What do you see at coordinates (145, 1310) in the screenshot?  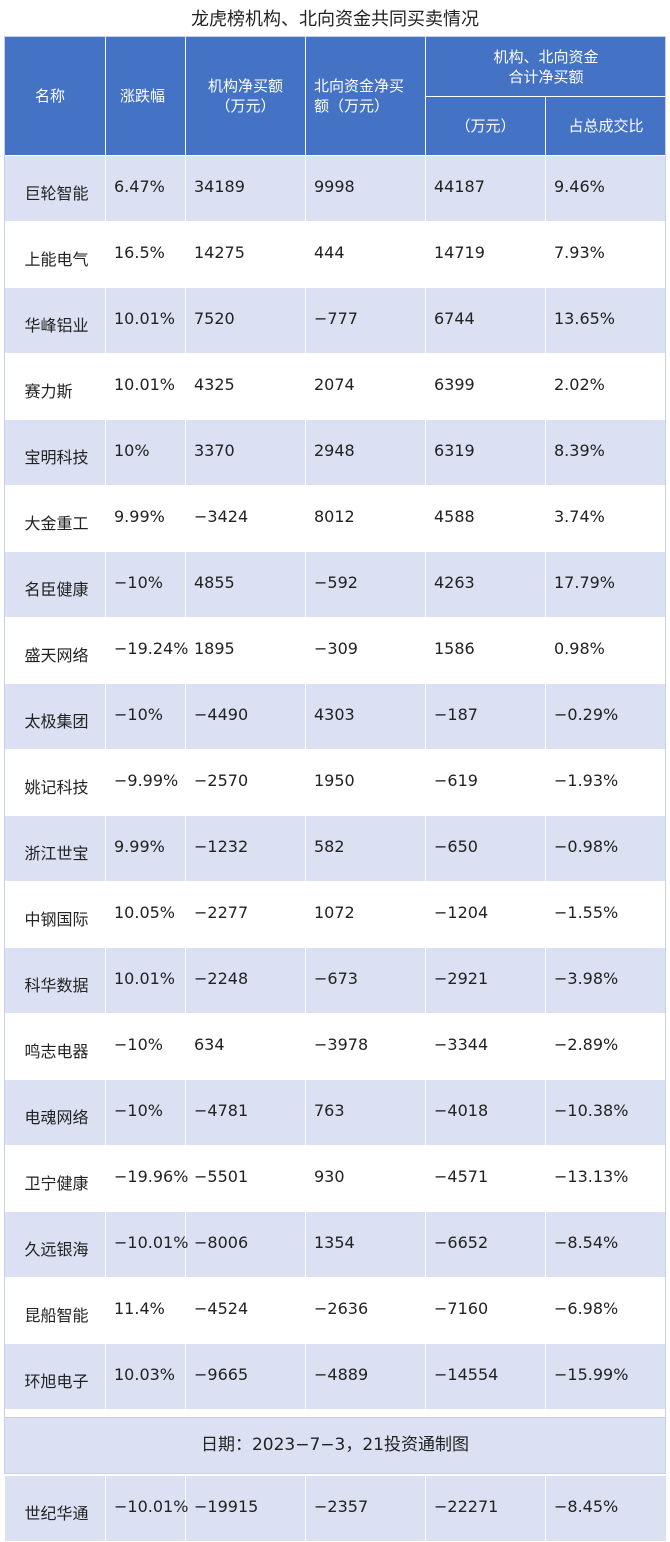 I see `cell-change: 11.4%` at bounding box center [145, 1310].